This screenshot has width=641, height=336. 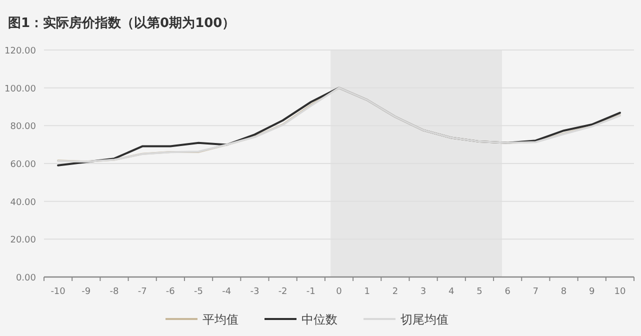 I want to click on legend-label: 中位数, so click(x=320, y=319).